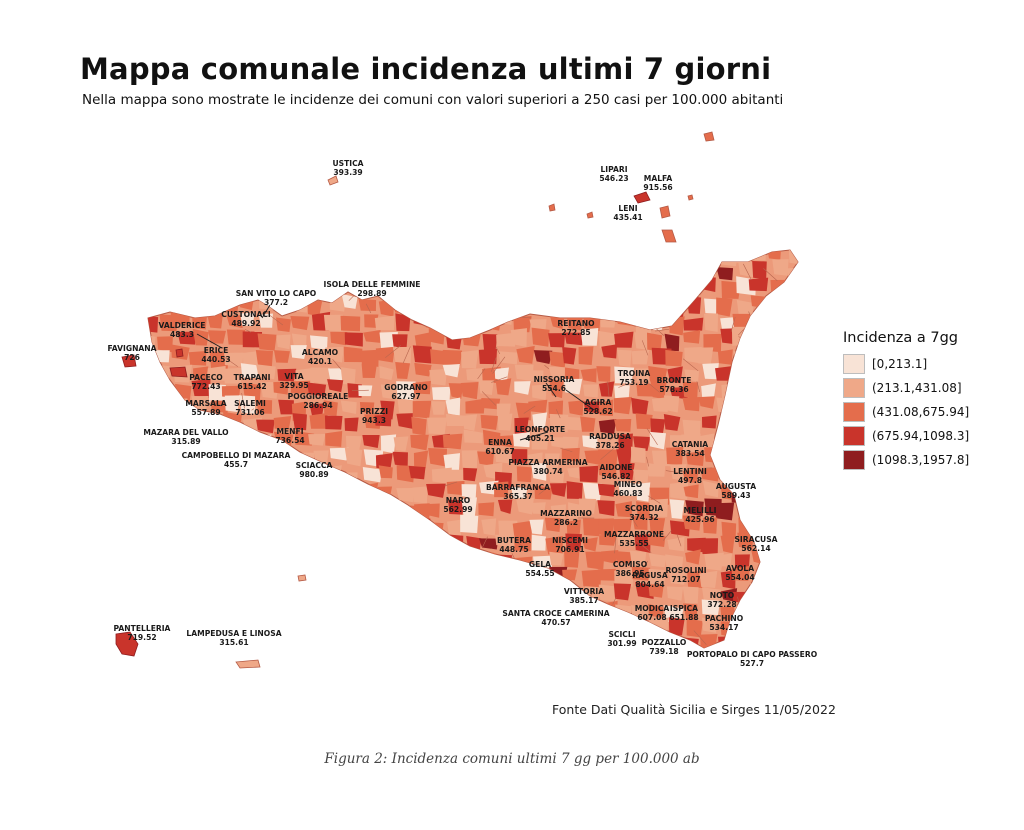  I want to click on town-name: CUSTONACI, so click(246, 314).